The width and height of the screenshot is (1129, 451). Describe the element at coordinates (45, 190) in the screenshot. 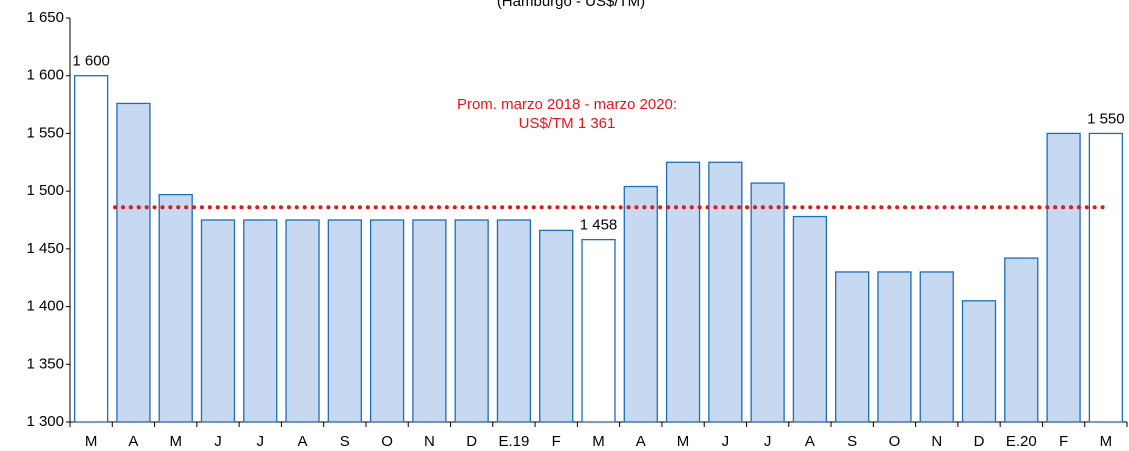

I see `y-tick-label: 1 500` at that location.